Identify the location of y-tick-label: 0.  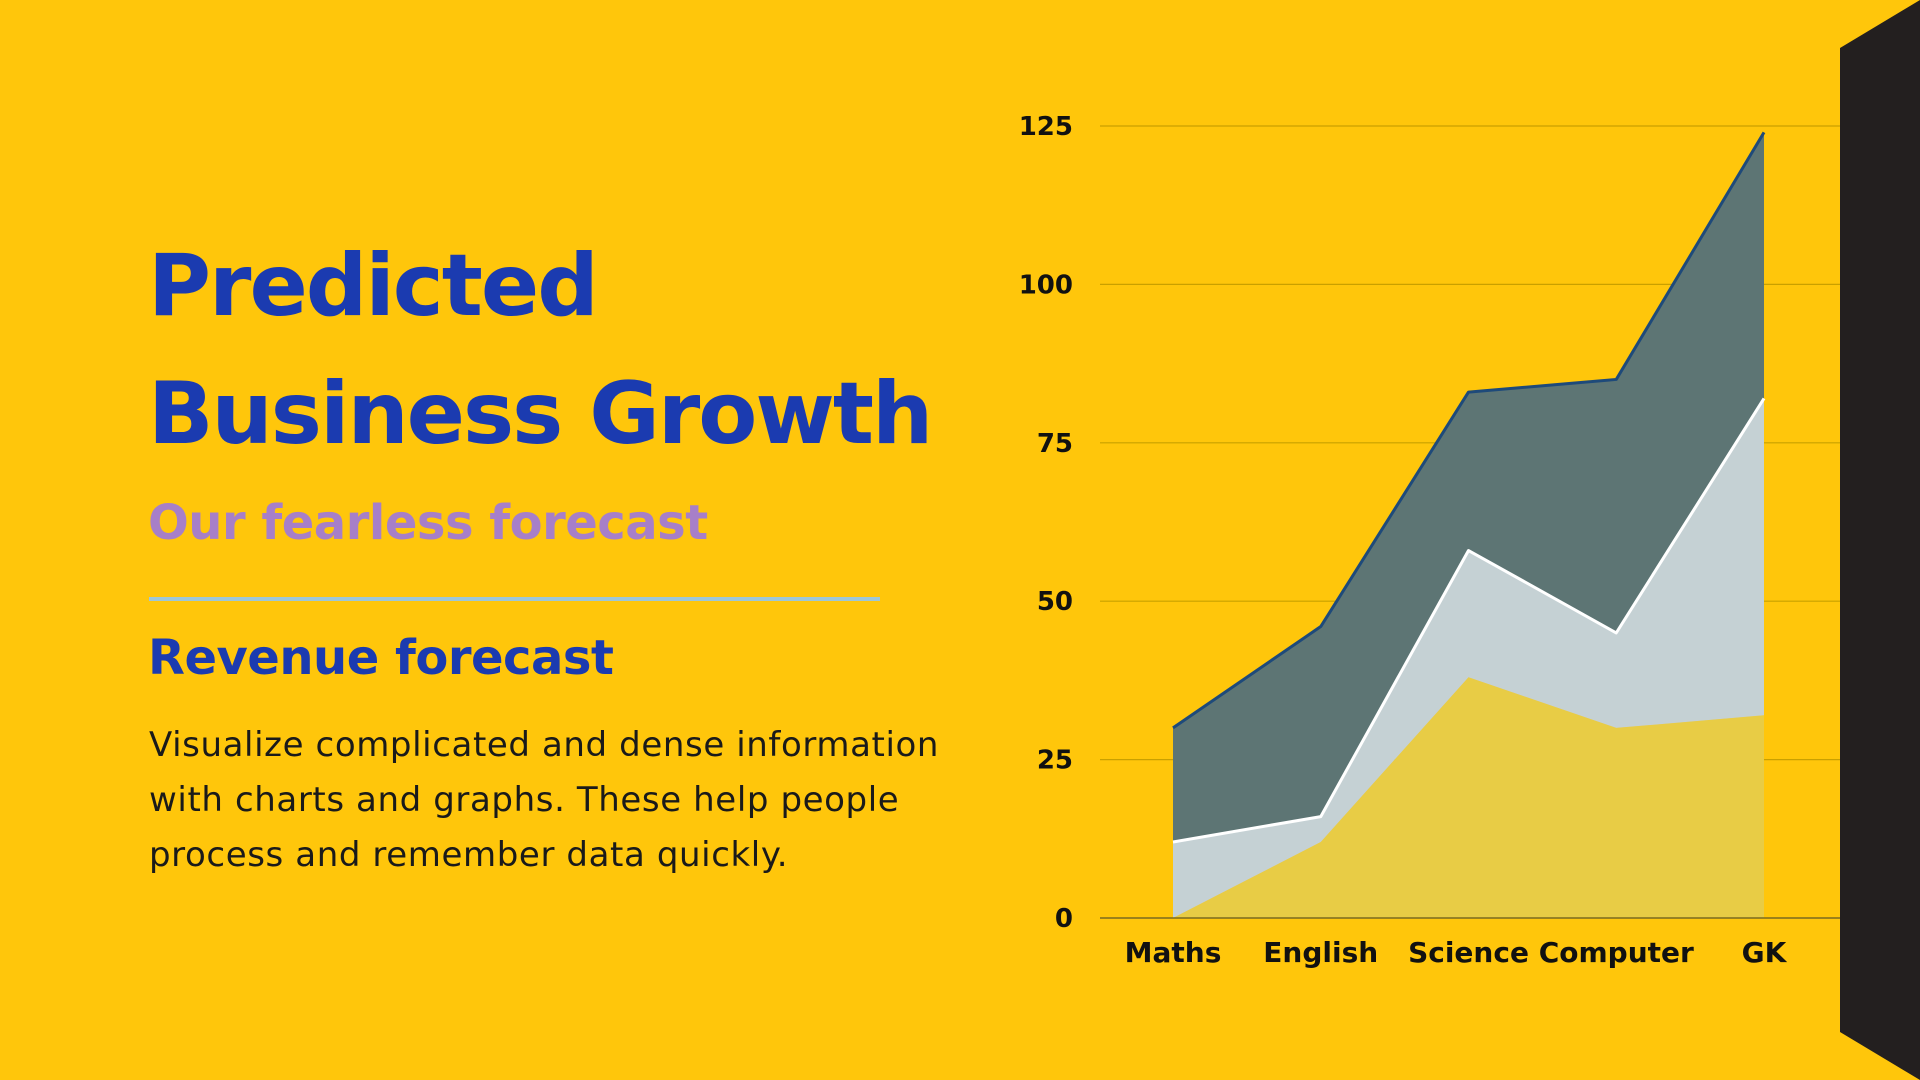
(1064, 919).